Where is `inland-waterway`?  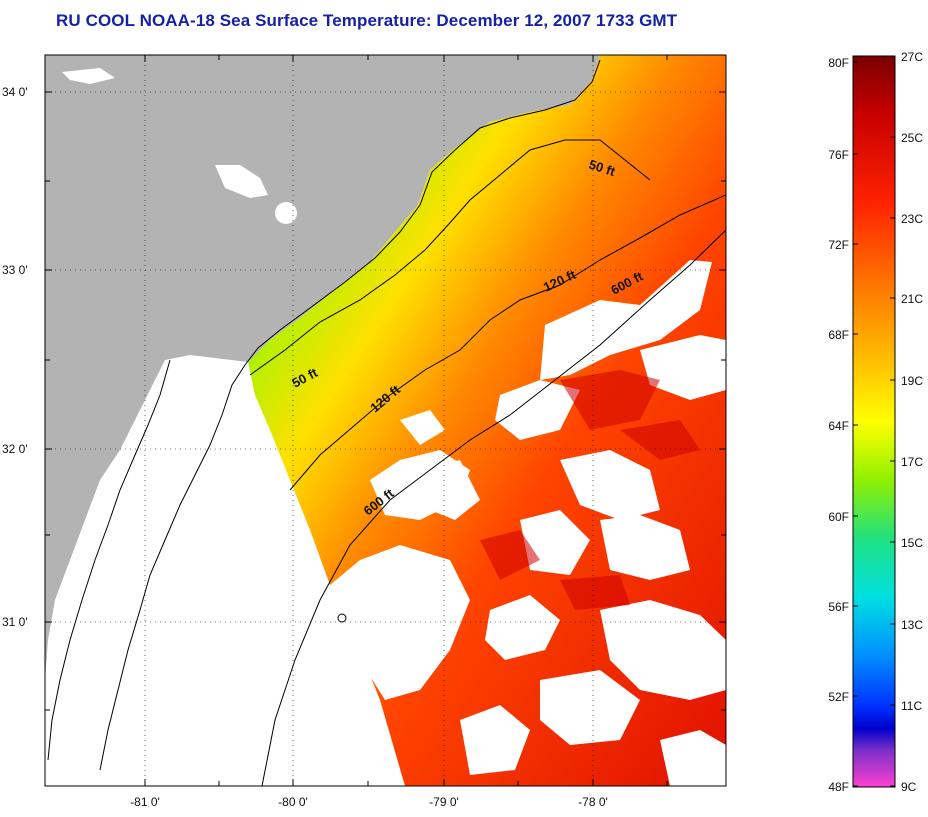
inland-waterway is located at coordinates (109, 560).